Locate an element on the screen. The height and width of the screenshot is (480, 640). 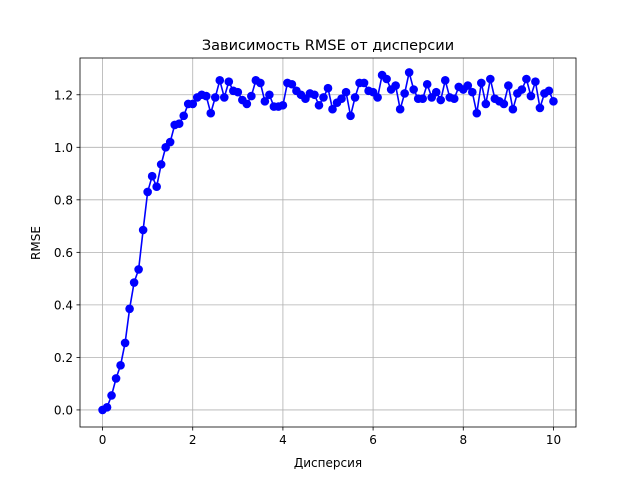
y-tick-label: 1.2 is located at coordinates (63, 95).